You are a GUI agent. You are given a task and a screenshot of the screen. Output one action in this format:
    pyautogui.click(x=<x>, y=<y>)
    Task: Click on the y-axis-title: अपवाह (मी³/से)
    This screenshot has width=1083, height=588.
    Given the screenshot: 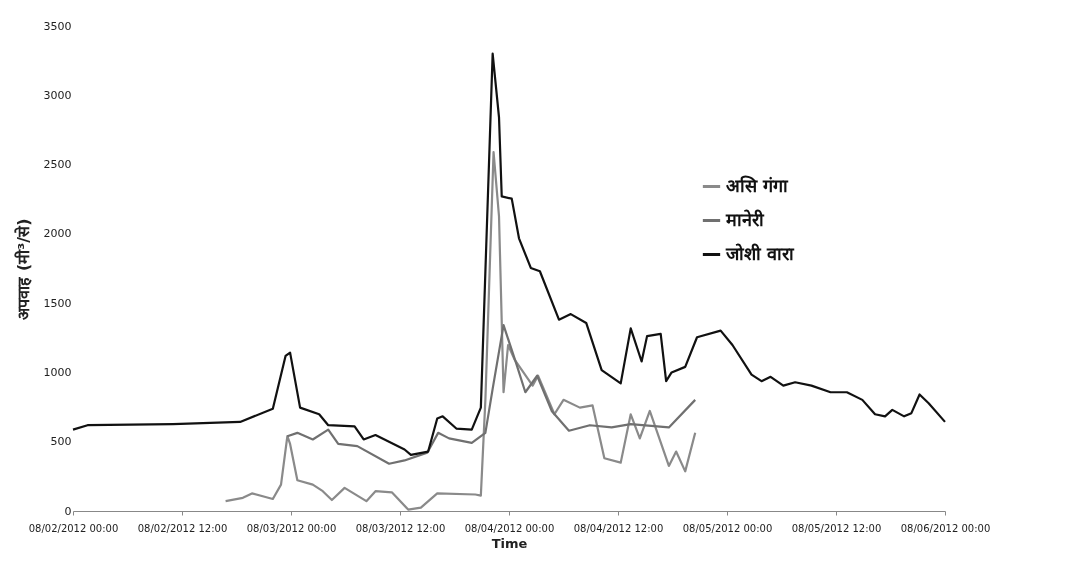 What is the action you would take?
    pyautogui.click(x=23, y=269)
    